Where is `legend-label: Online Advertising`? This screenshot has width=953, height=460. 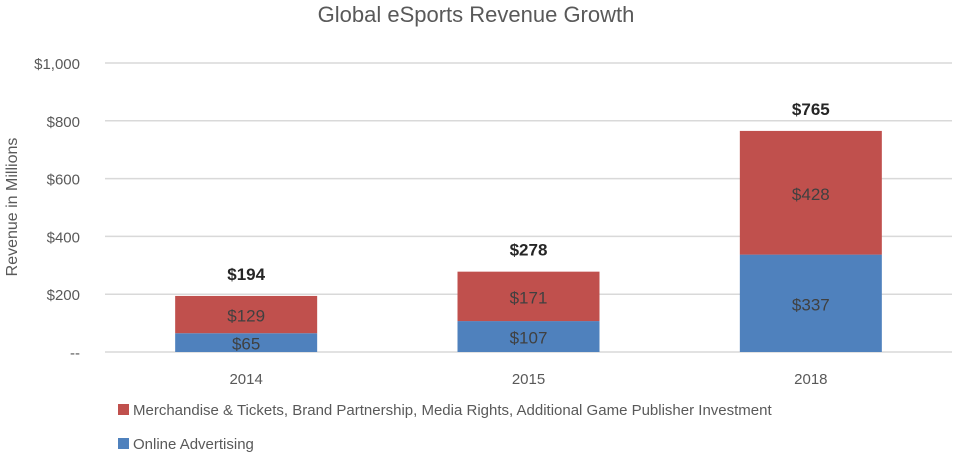 legend-label: Online Advertising is located at coordinates (193, 444).